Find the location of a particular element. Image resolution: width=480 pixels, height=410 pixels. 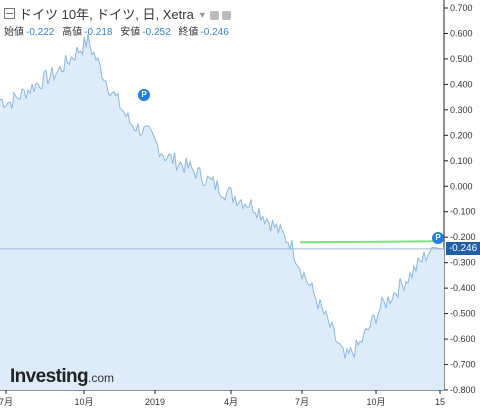

low-value: -0.252 is located at coordinates (156, 32).